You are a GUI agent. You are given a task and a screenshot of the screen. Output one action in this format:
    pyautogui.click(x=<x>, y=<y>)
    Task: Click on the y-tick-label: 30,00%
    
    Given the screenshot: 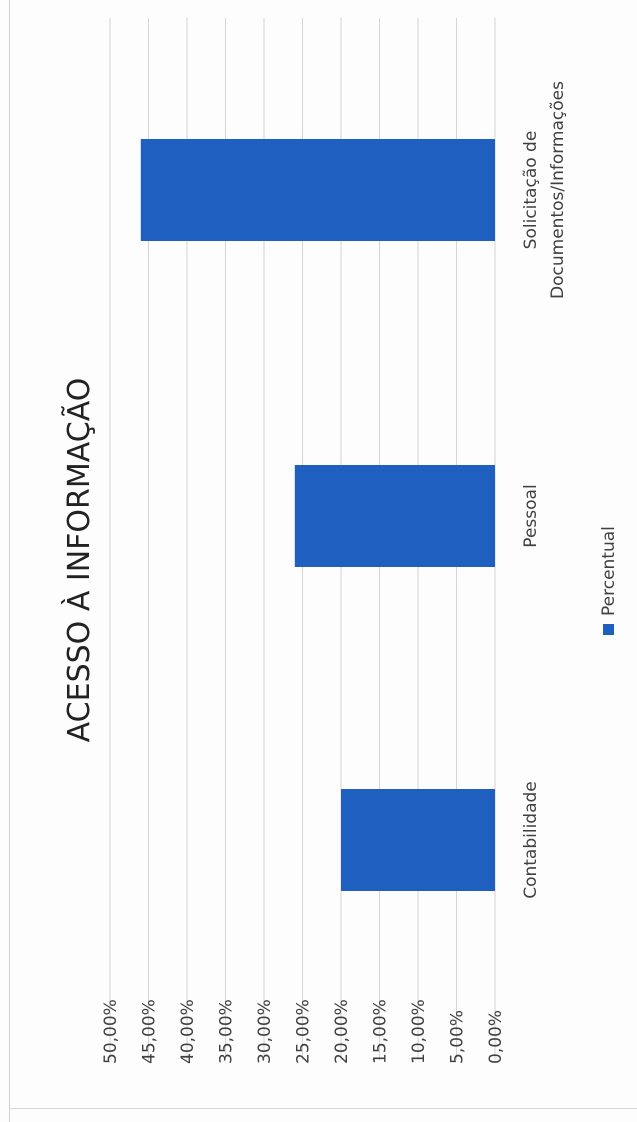 What is the action you would take?
    pyautogui.click(x=265, y=1031)
    